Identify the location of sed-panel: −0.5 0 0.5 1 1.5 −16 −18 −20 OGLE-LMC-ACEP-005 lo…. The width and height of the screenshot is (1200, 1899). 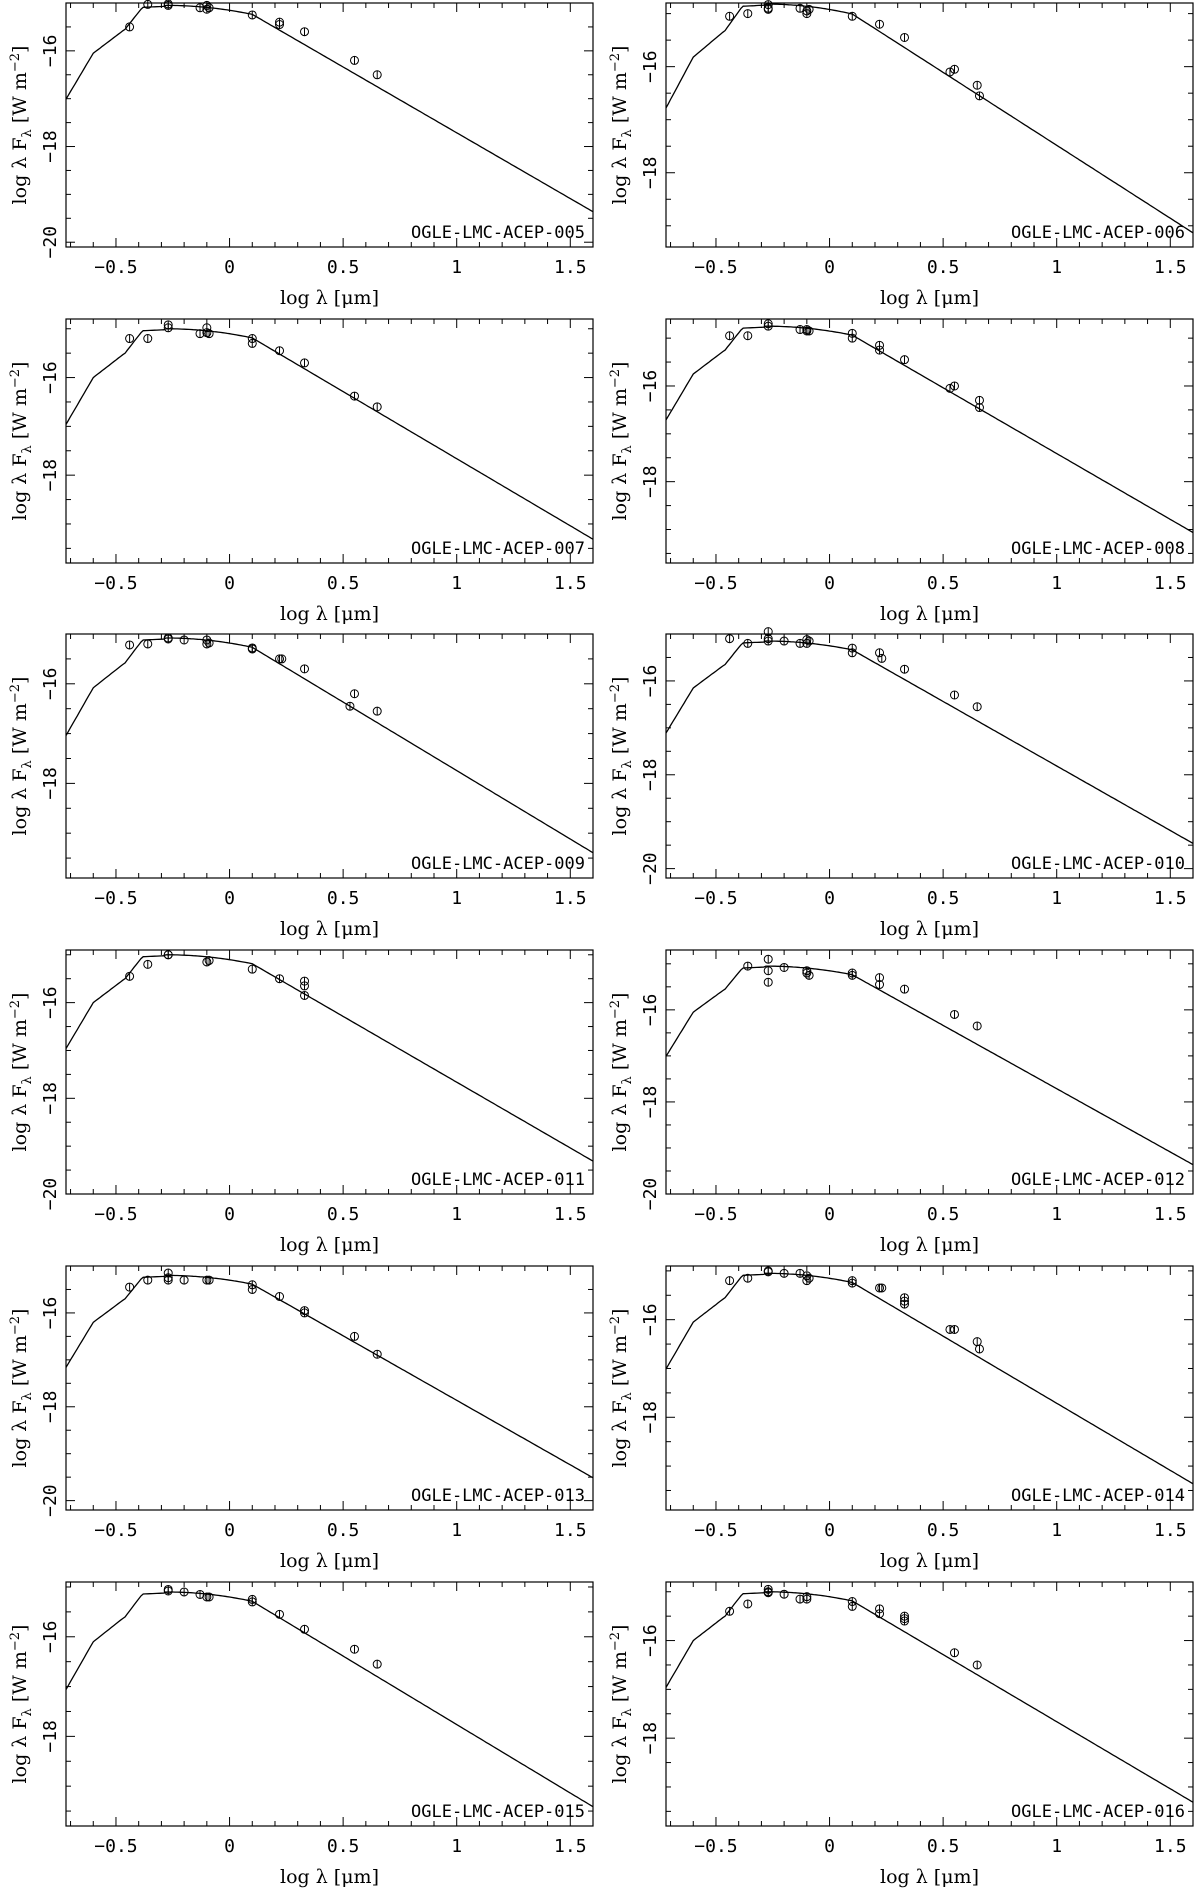
(301, 154).